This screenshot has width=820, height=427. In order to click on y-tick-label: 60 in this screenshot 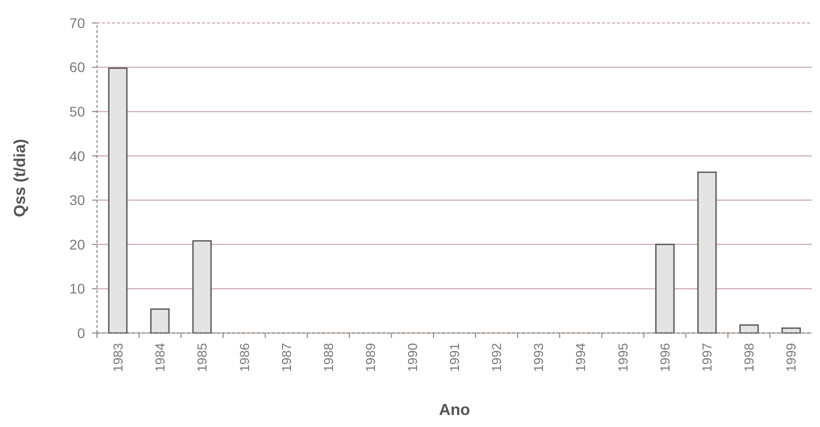, I will do `click(77, 67)`.